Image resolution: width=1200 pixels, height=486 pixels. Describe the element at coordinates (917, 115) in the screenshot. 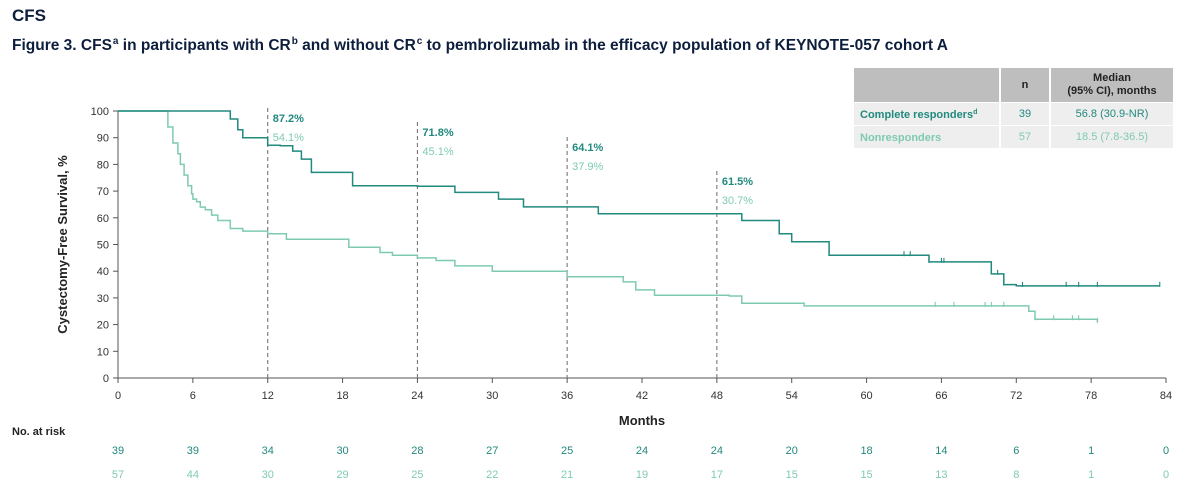

I see `median-row-label-text: Complete responders` at that location.